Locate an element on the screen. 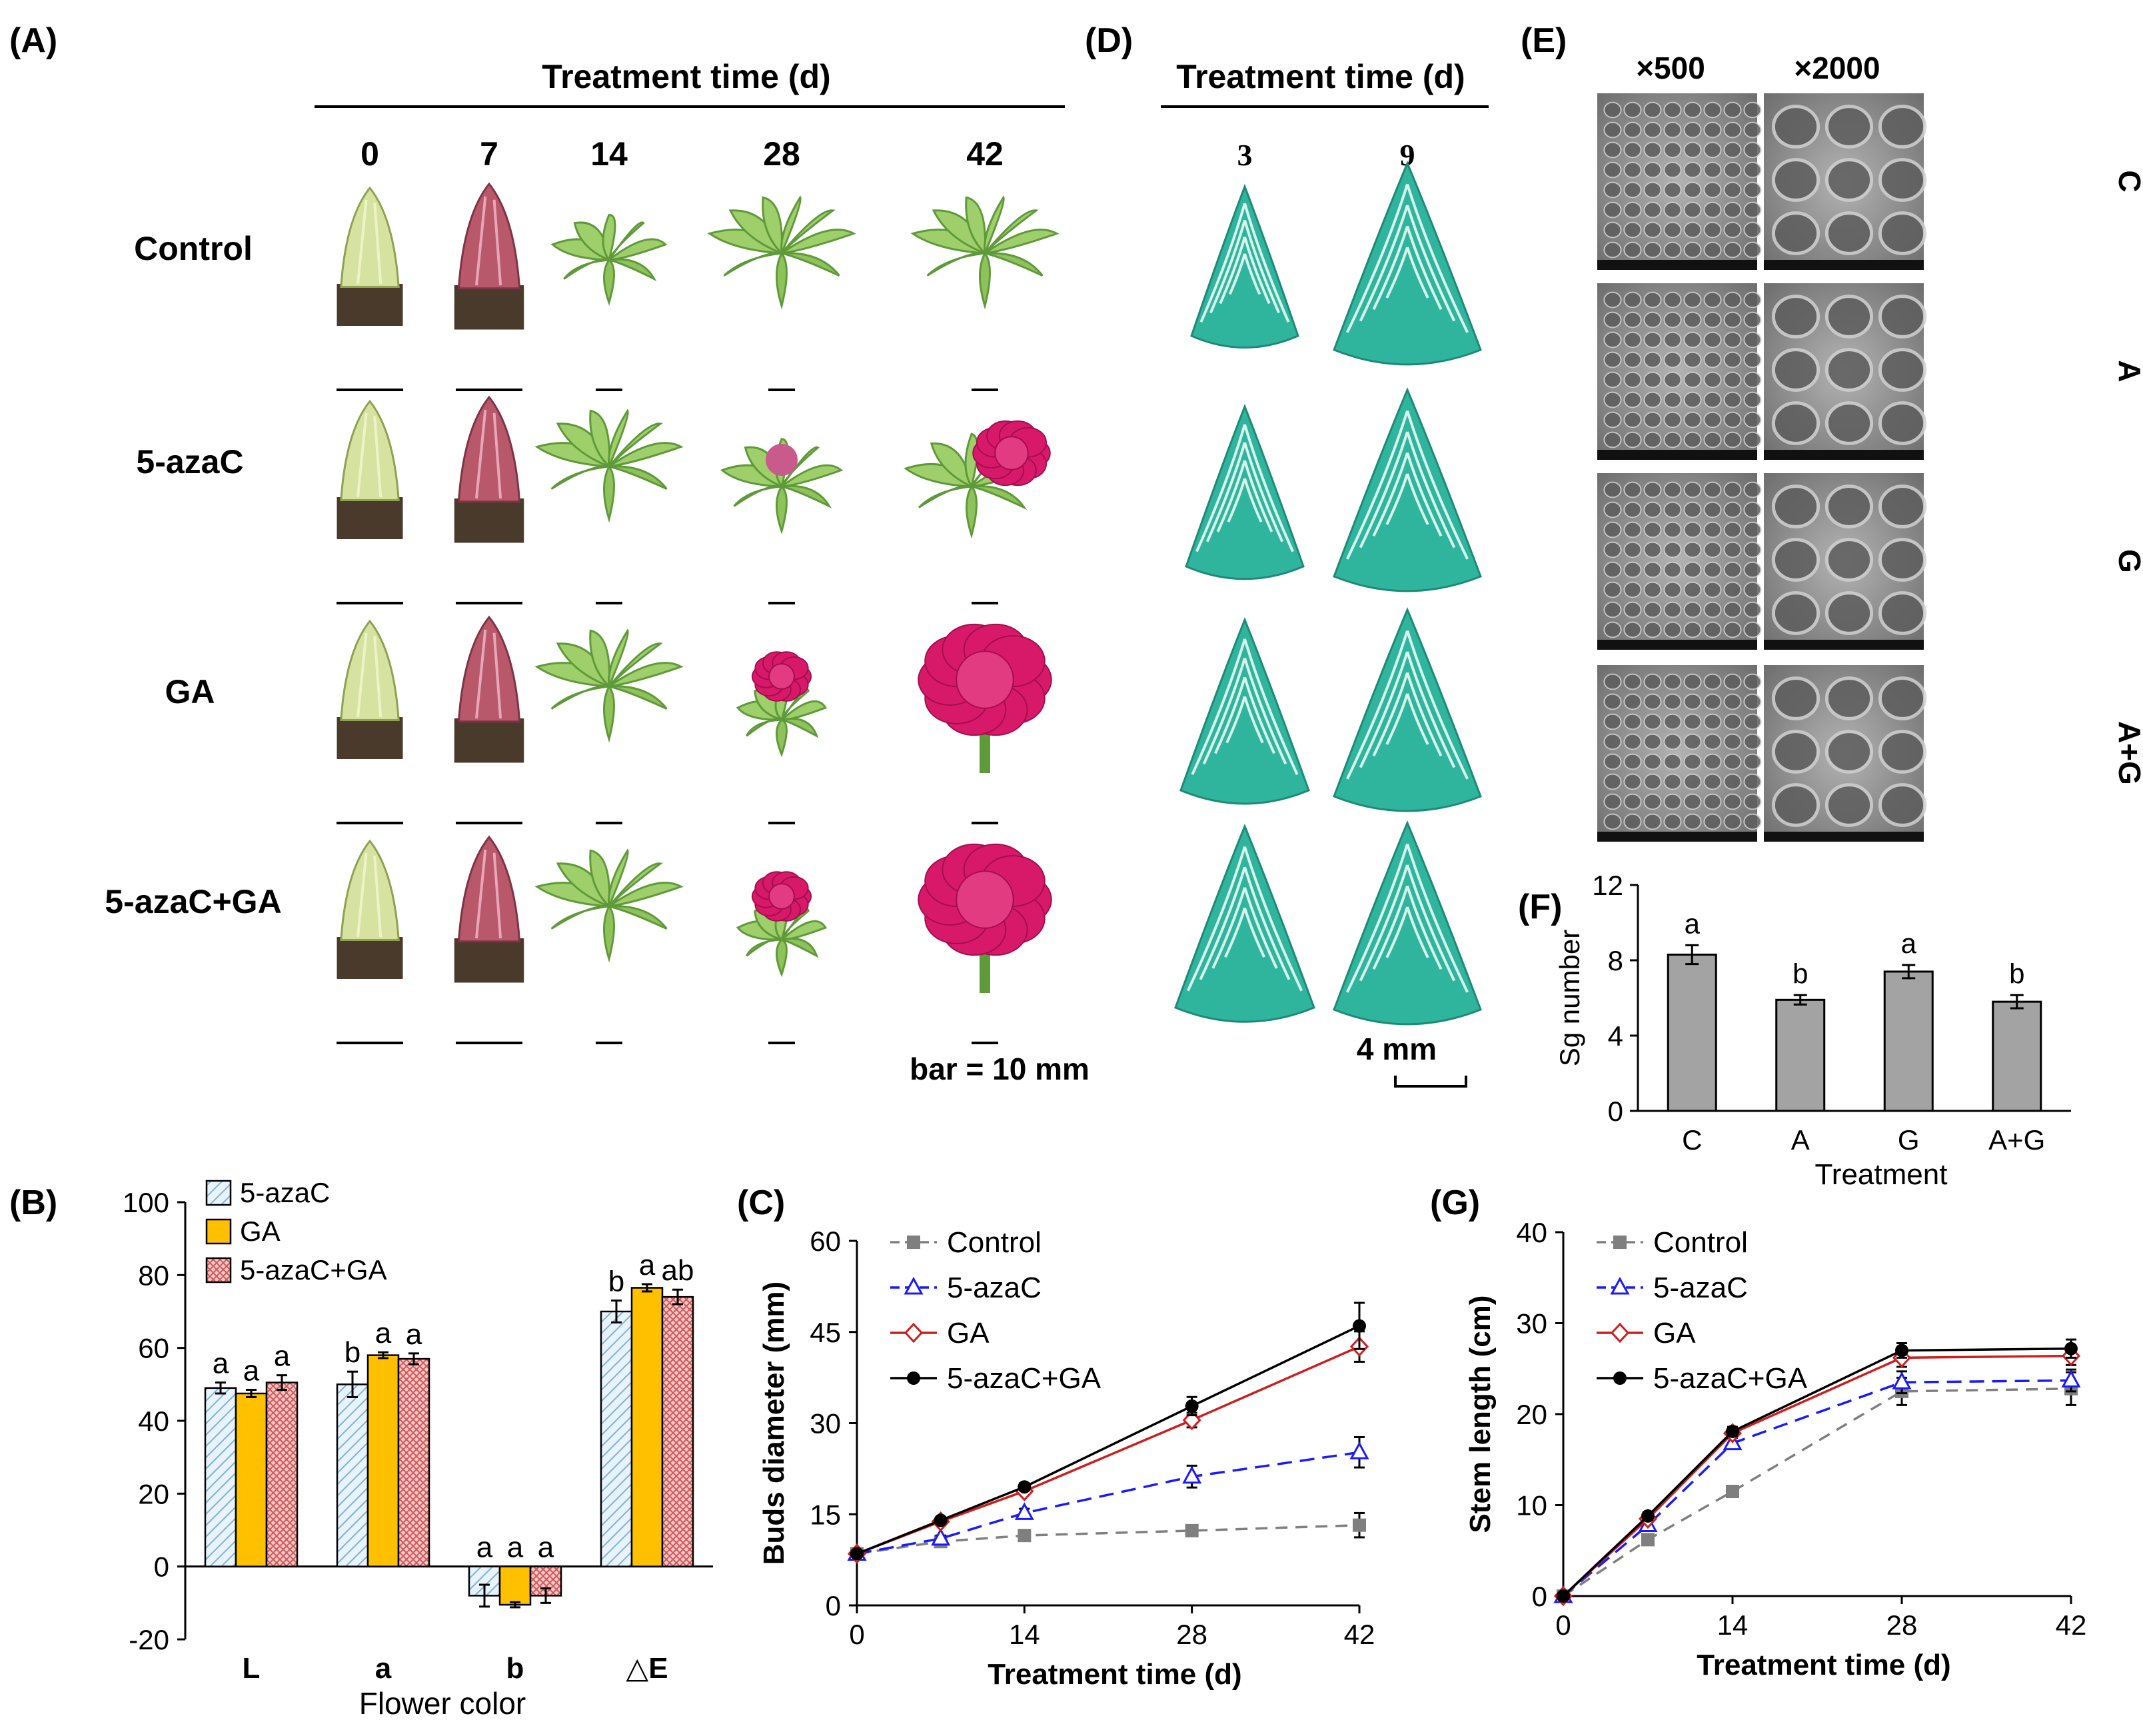 The image size is (2143, 1736). panel-d-day-label: 3 is located at coordinates (1245, 155).